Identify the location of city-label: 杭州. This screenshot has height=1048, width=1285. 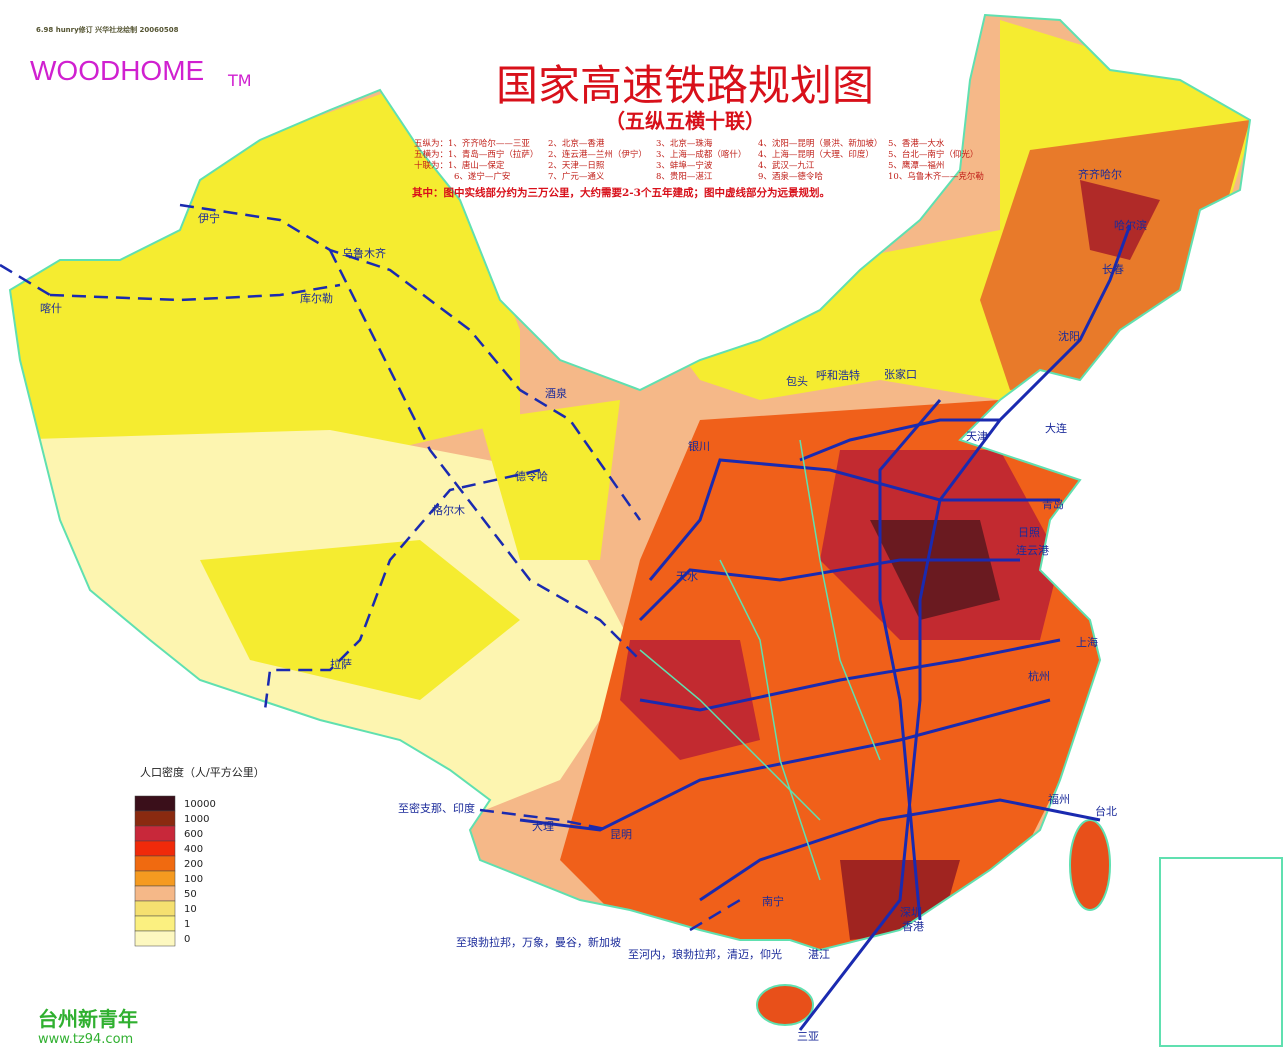
(1039, 676).